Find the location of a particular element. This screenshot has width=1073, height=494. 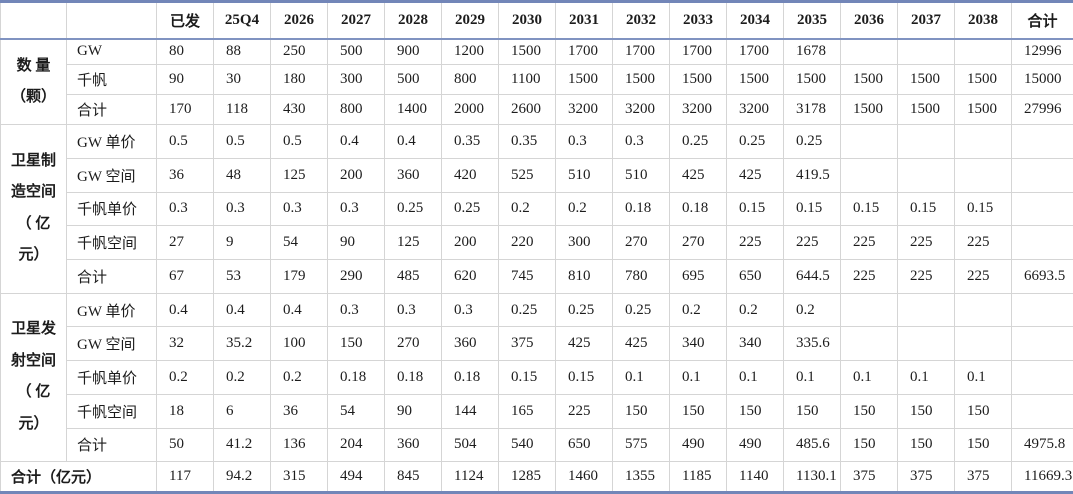

value-cell: 118 is located at coordinates (242, 109).